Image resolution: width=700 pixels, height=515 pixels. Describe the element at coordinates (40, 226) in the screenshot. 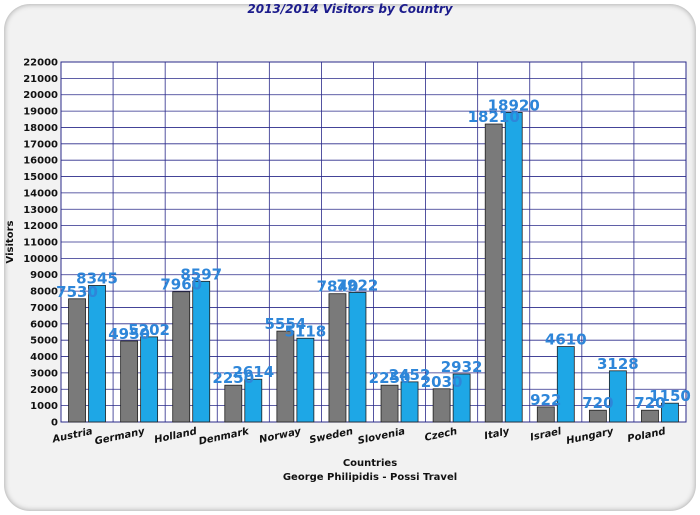

I see `y-tick-label: 12000` at that location.